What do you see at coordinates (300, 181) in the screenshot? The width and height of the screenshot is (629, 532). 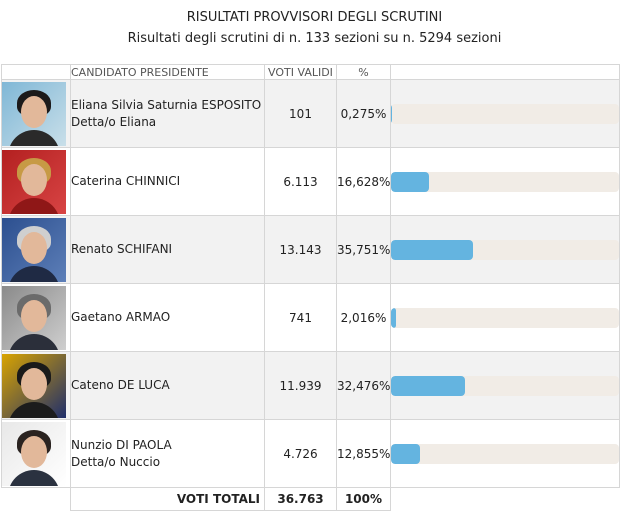 I see `candidate-votes: 6.113` at bounding box center [300, 181].